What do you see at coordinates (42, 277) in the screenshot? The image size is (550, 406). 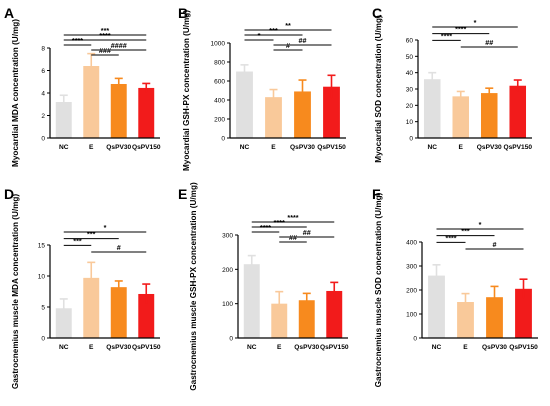 I see `y-tick-label: 10` at bounding box center [42, 277].